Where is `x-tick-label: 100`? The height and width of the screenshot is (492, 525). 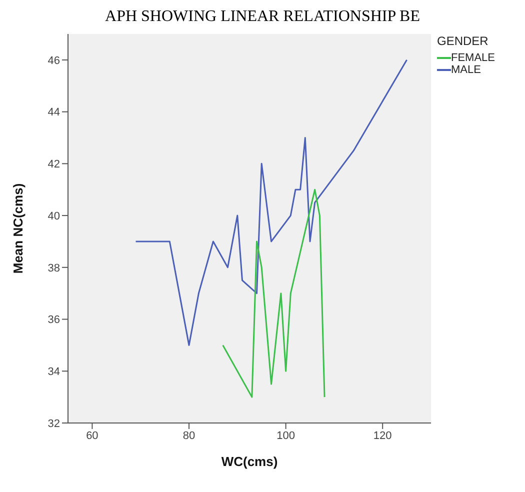
x-tick-label: 100 is located at coordinates (285, 436).